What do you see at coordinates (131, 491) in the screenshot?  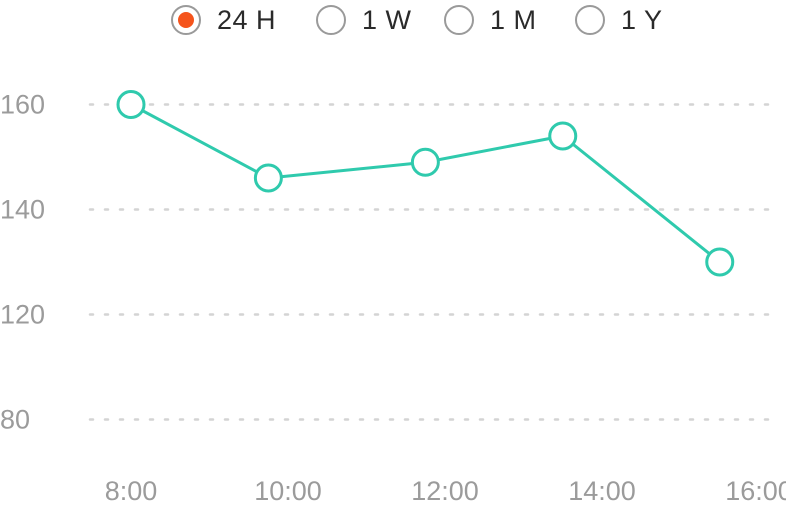 I see `x-tick-label: 8:00` at bounding box center [131, 491].